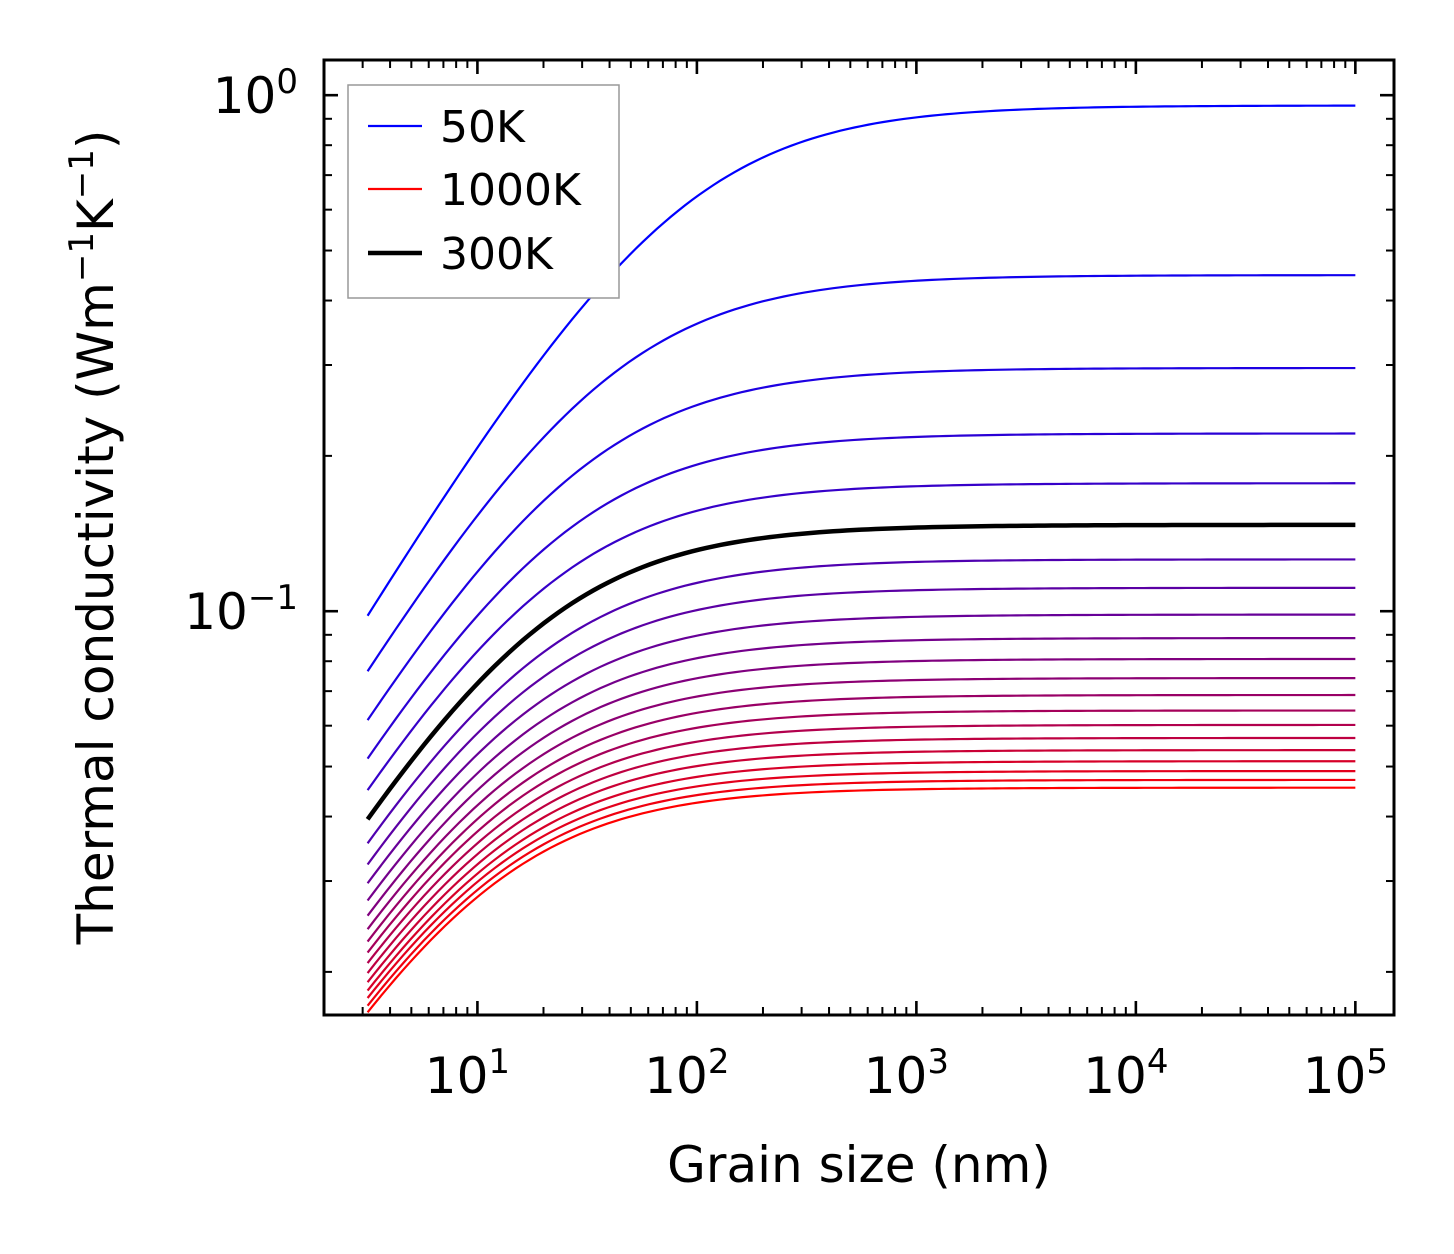 This screenshot has height=1254, width=1454. Describe the element at coordinates (255, 93) in the screenshot. I see `y-tick-label: 10⁰` at that location.